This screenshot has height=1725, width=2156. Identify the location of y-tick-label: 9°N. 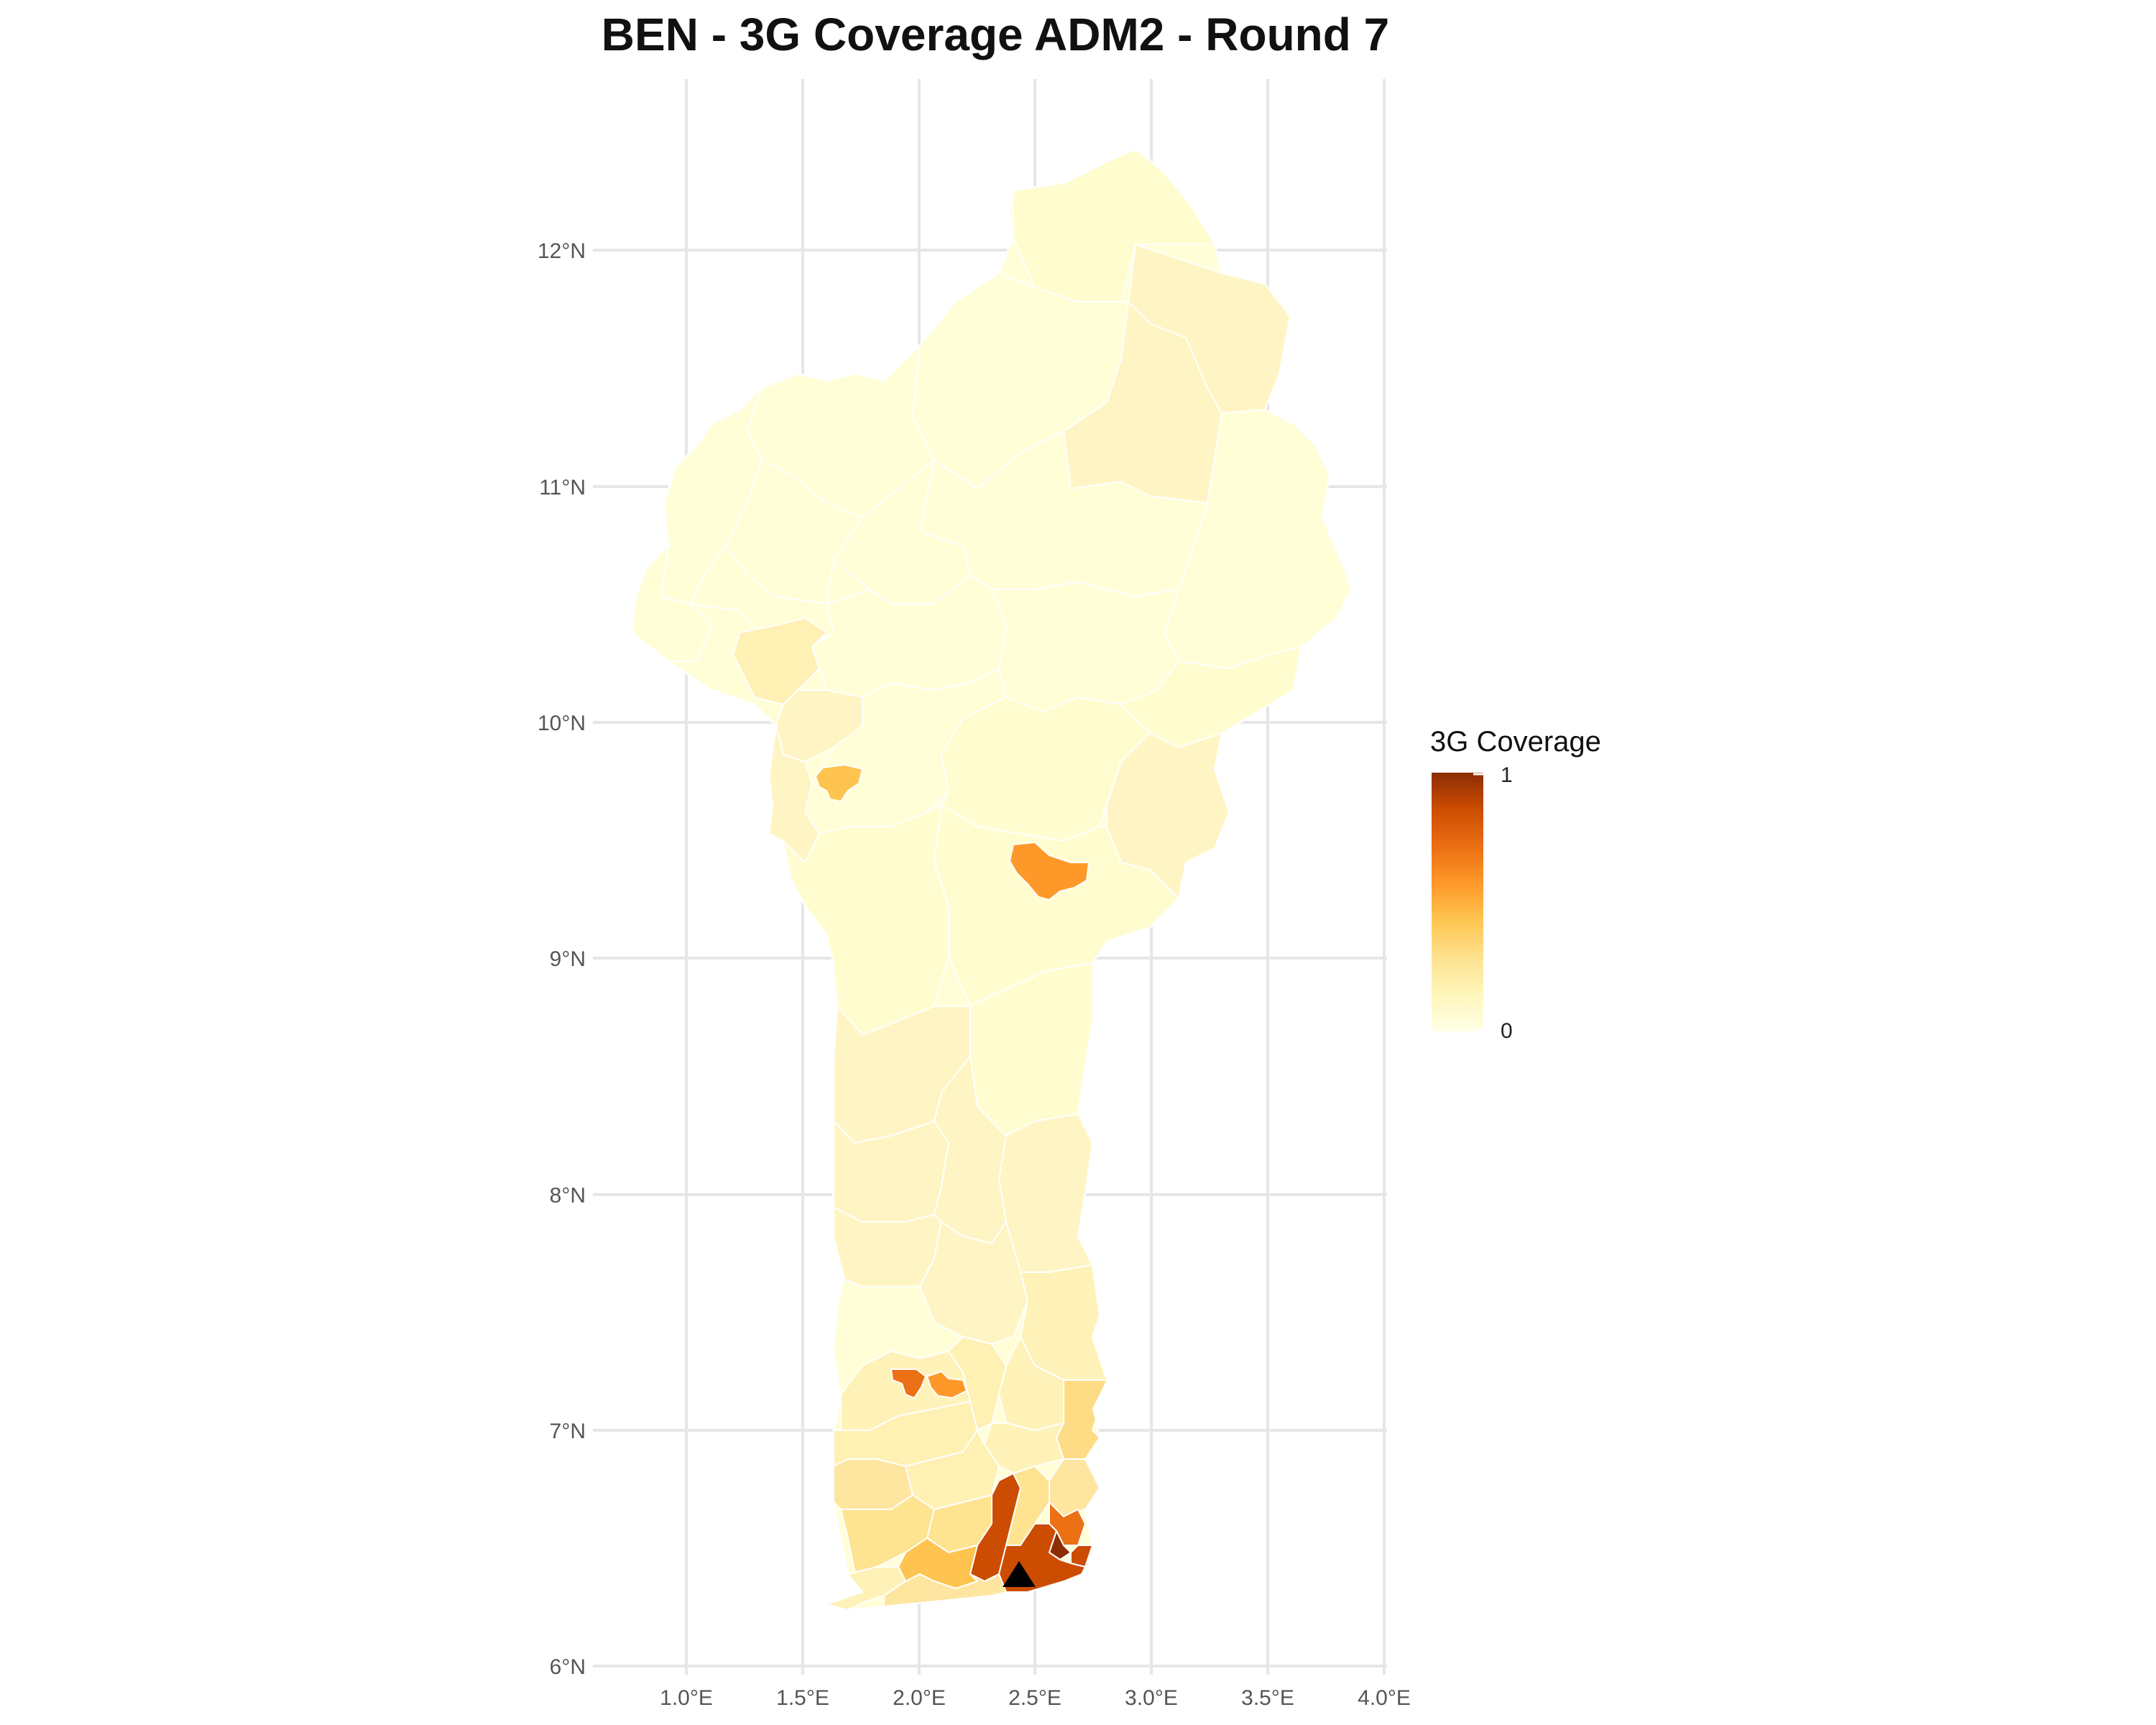
(568, 959).